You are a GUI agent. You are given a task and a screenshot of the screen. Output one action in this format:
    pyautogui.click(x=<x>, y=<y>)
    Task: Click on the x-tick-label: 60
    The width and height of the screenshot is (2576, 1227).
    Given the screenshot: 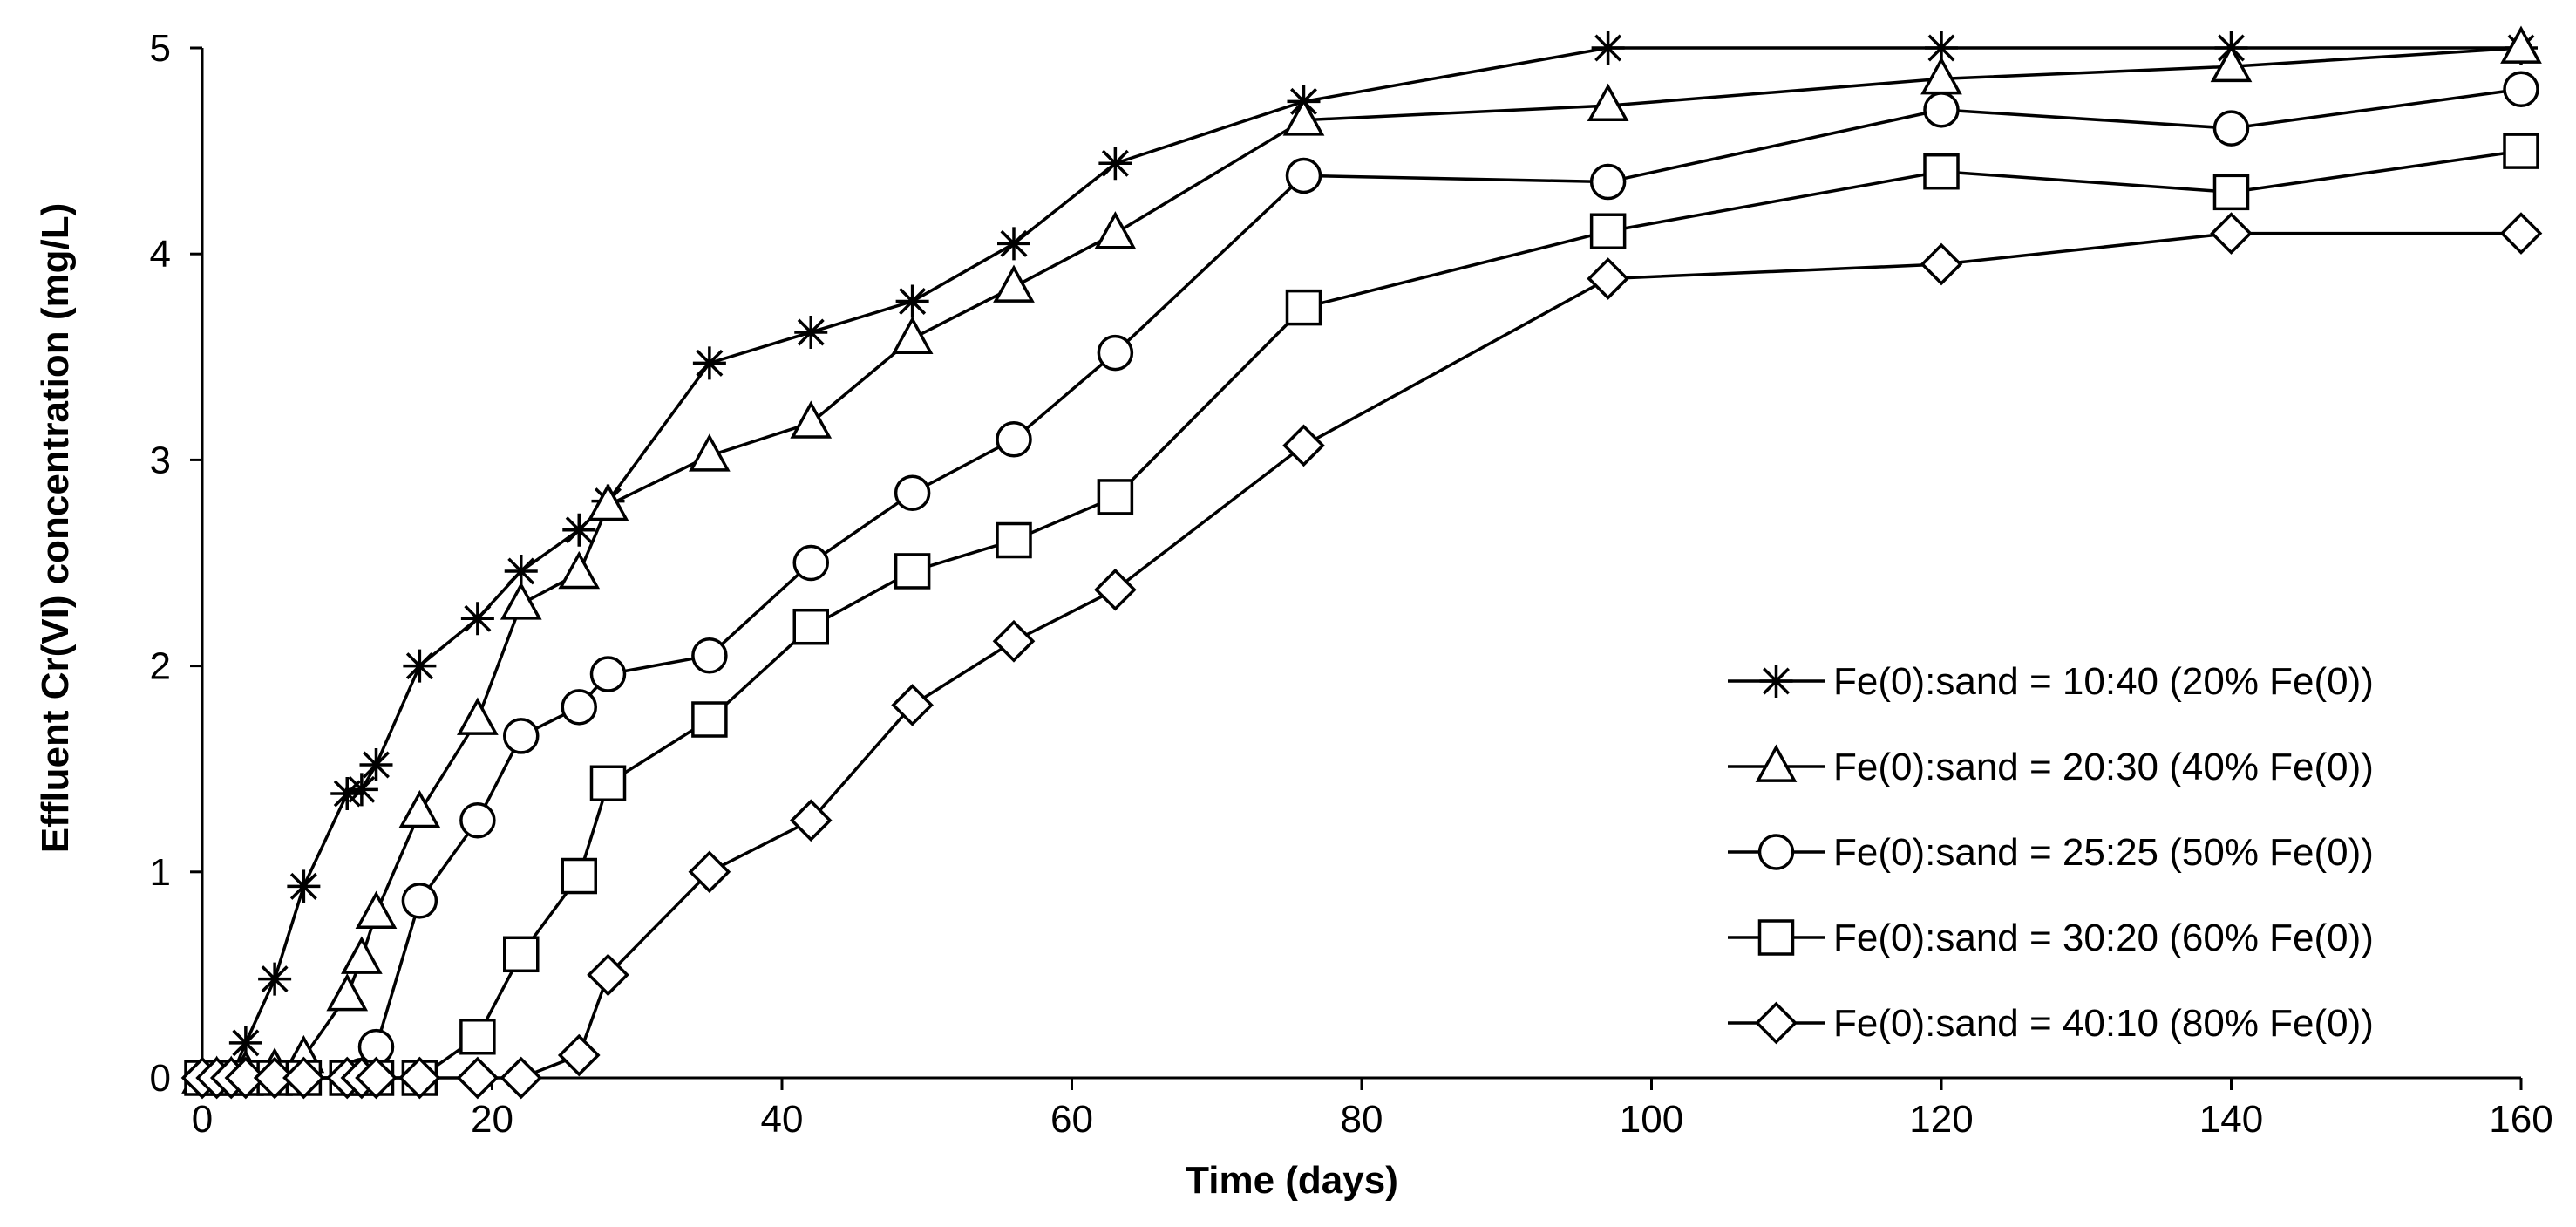 What is the action you would take?
    pyautogui.click(x=1071, y=1119)
    